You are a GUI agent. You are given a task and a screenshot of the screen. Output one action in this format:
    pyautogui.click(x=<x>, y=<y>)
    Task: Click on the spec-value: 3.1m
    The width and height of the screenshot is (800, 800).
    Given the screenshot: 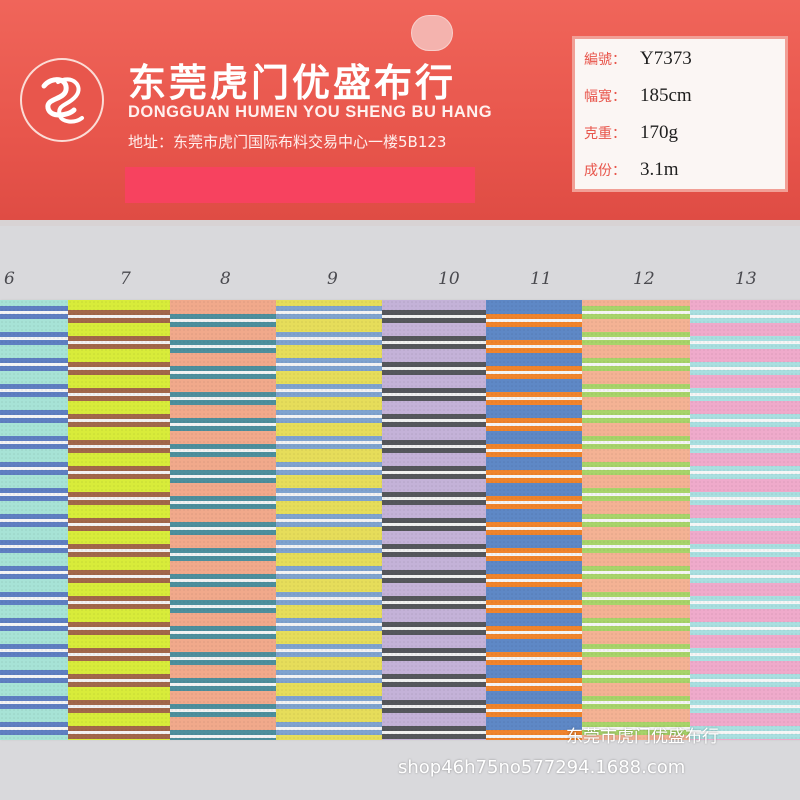 What is the action you would take?
    pyautogui.click(x=659, y=169)
    